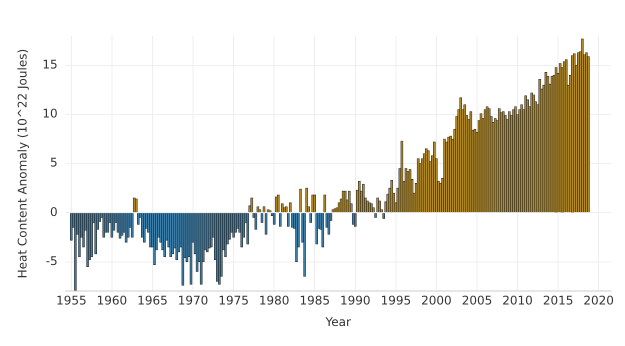 The image size is (625, 346). What do you see at coordinates (274, 301) in the screenshot?
I see `x-tick-label: 1980` at bounding box center [274, 301].